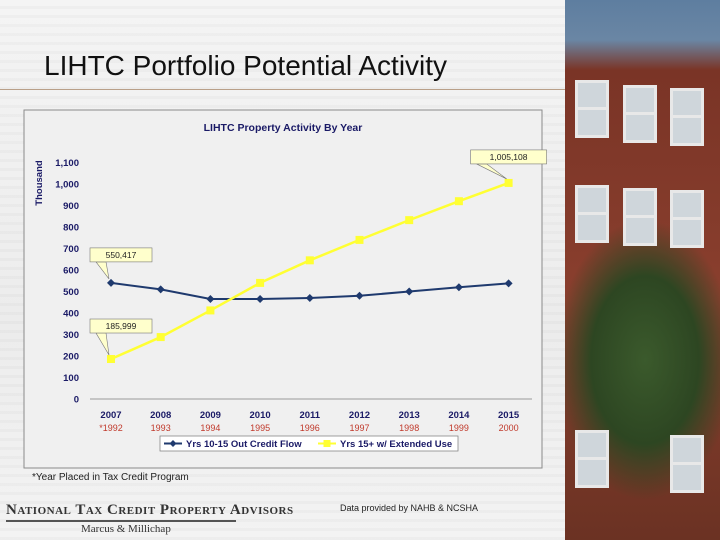 The width and height of the screenshot is (720, 540). I want to click on x-tick-label: 2011, so click(309, 415).